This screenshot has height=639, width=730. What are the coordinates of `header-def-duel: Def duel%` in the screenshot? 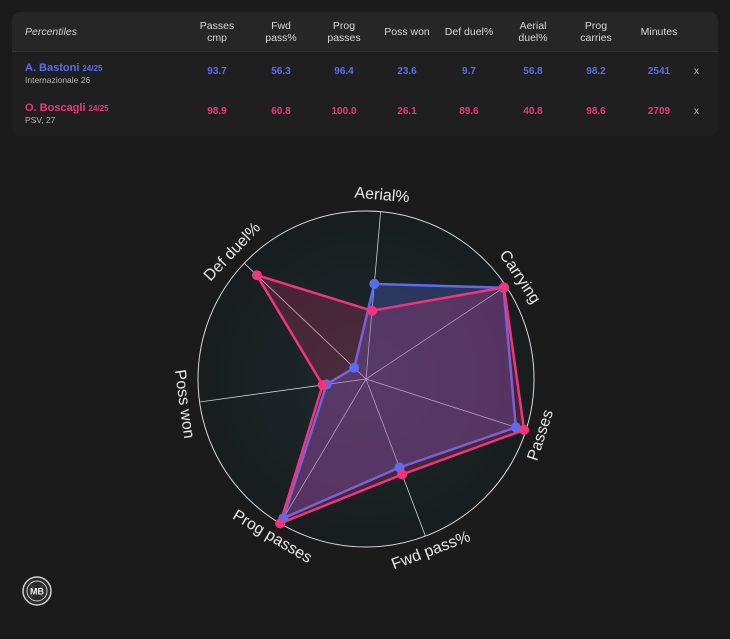 It's located at (469, 31).